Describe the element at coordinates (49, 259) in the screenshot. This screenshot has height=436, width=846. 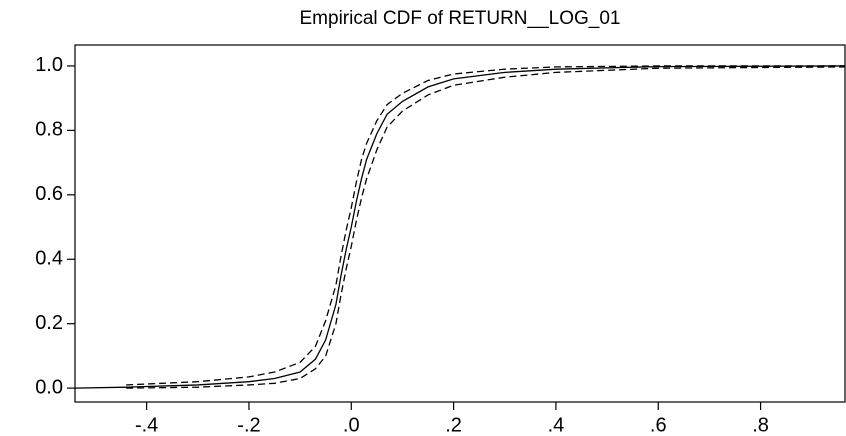
I see `y-tick-label: 0.4` at that location.